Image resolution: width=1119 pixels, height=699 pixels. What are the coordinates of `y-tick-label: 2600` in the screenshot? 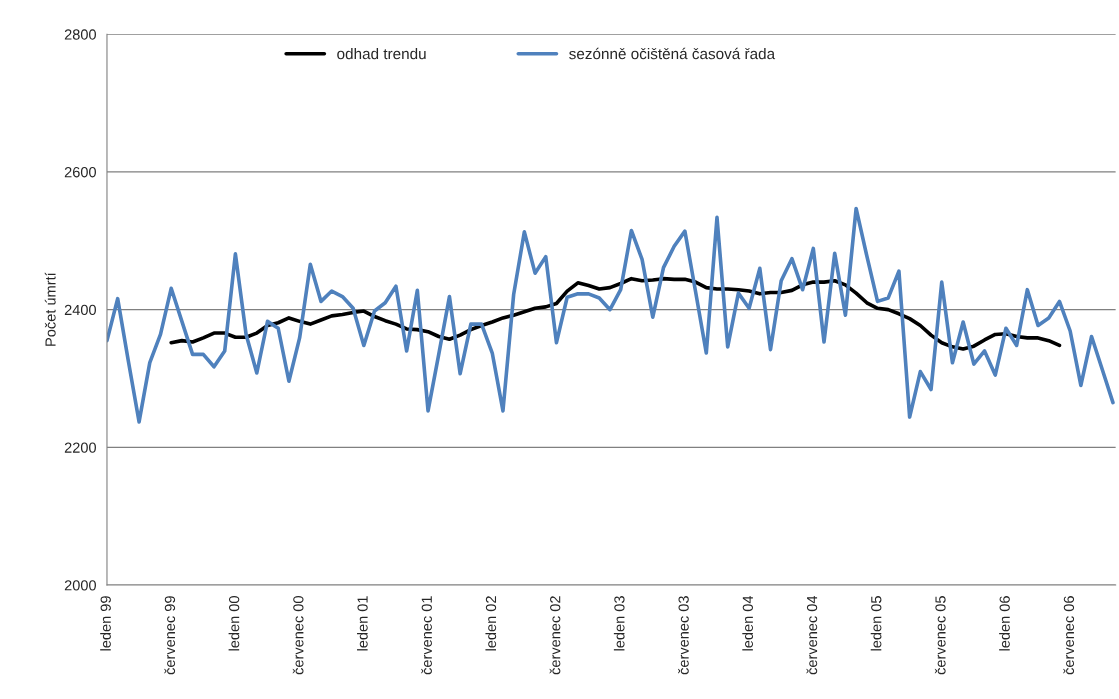 It's located at (80, 172).